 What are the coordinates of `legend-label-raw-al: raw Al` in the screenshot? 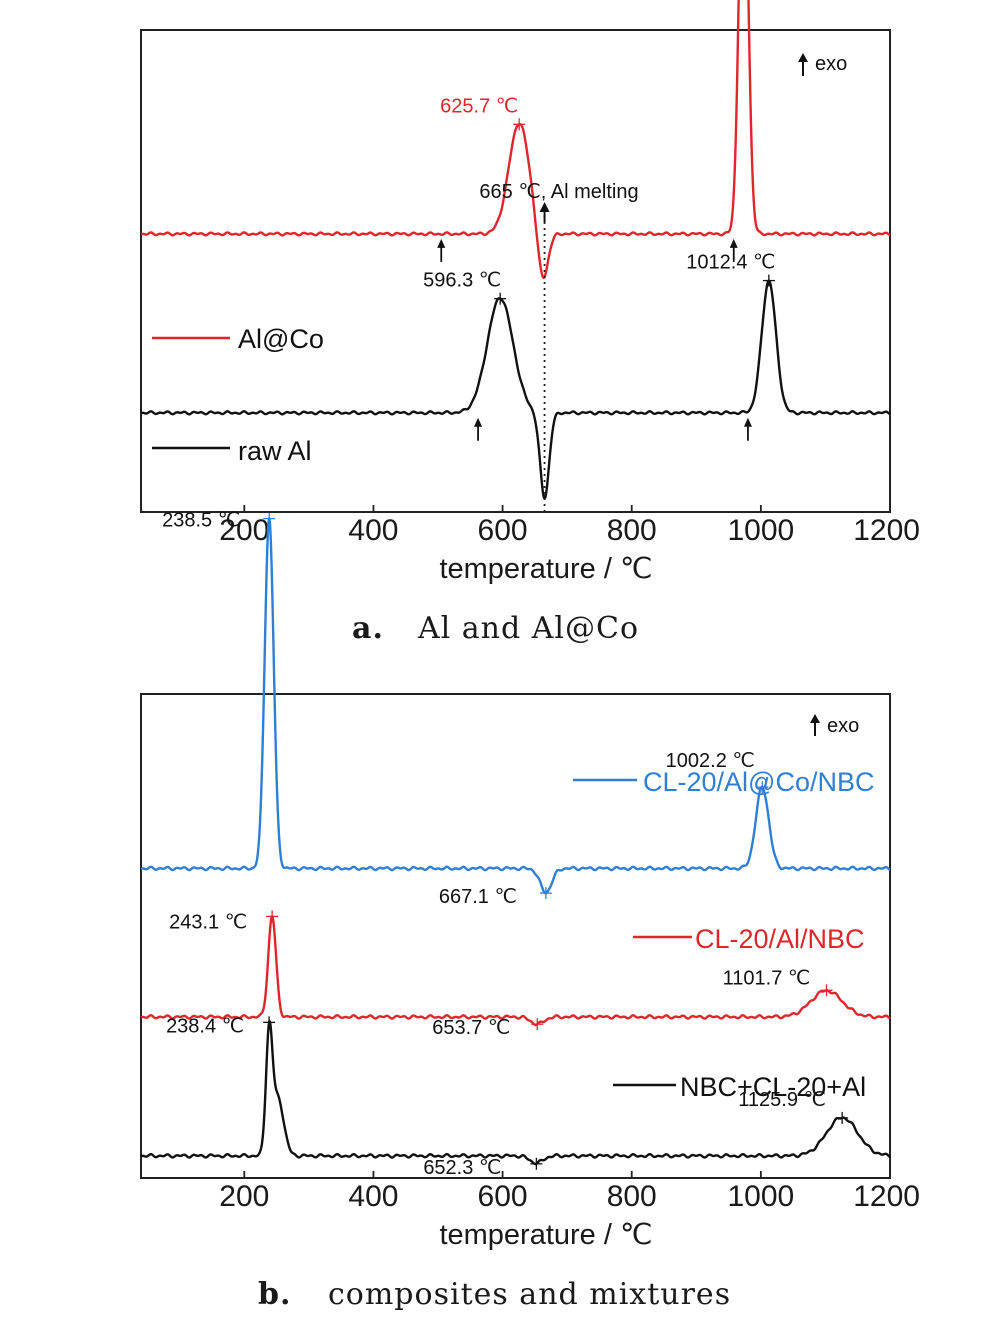 It's located at (275, 451).